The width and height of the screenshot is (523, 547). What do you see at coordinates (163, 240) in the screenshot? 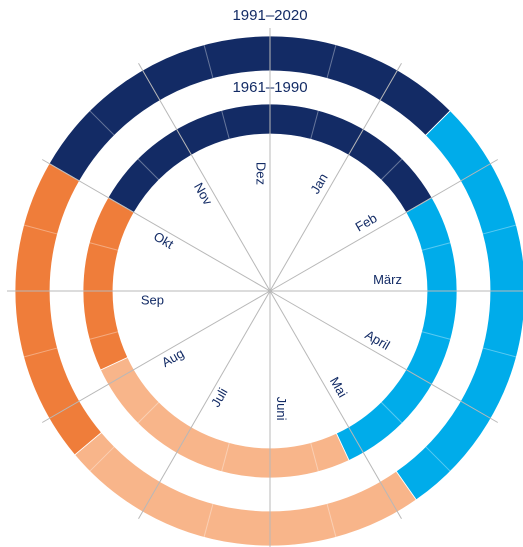
I see `month-label: Okt` at bounding box center [163, 240].